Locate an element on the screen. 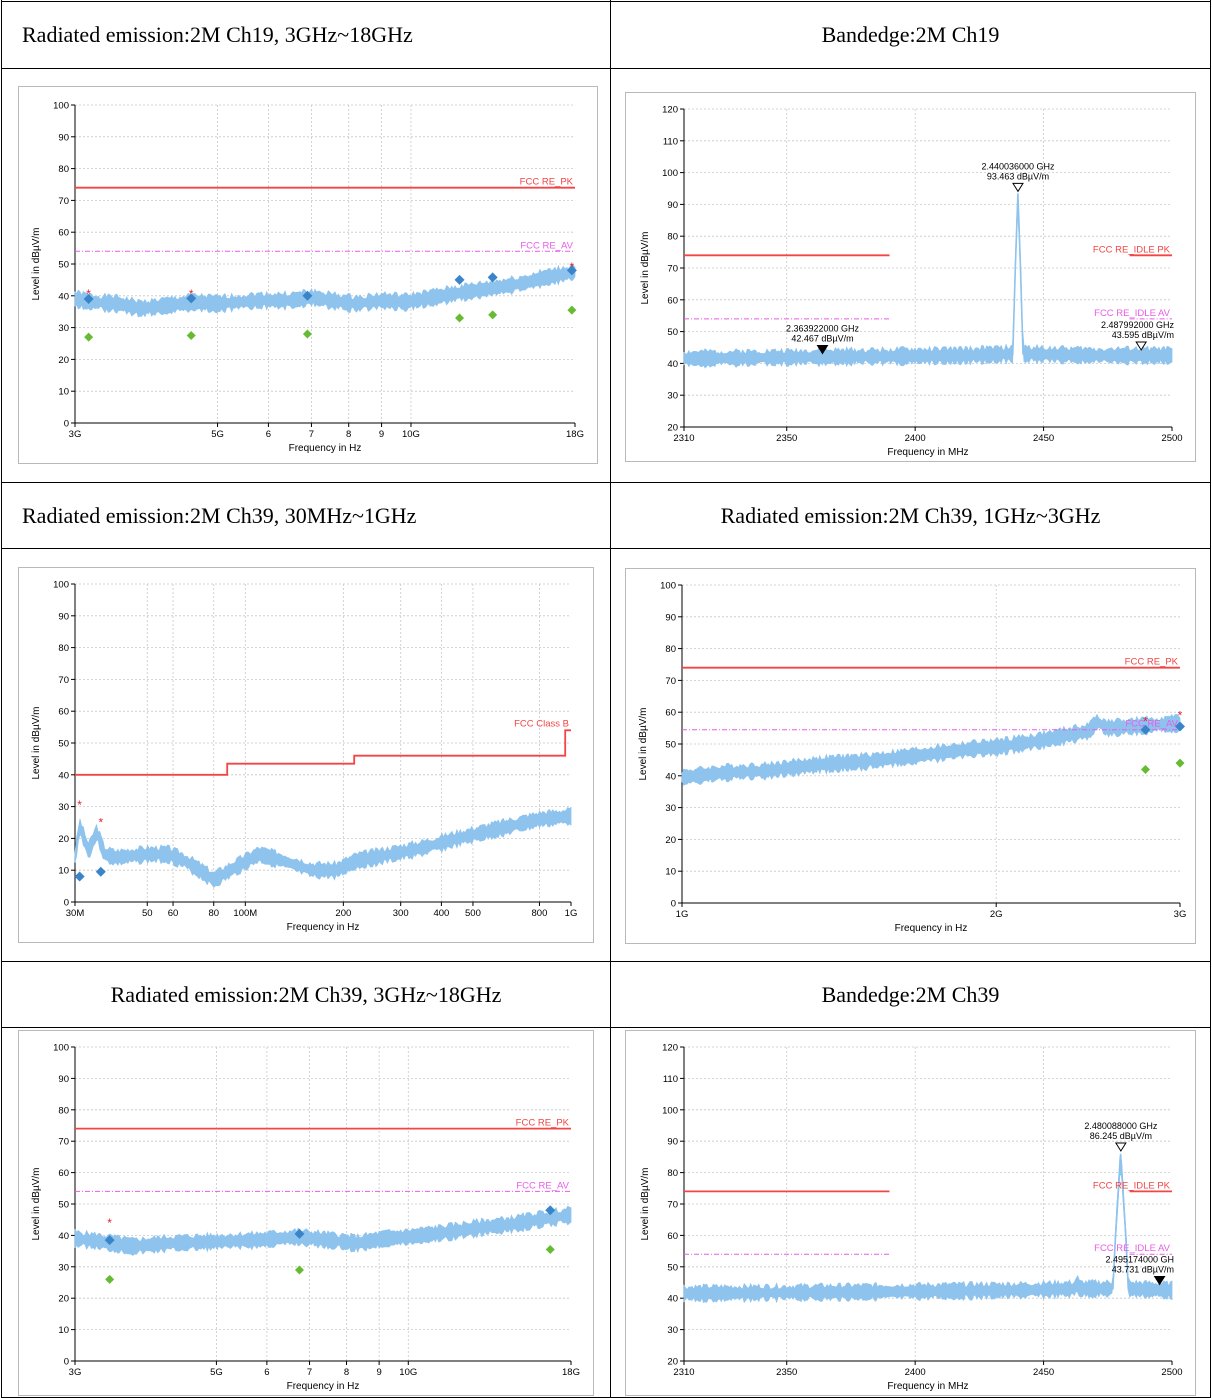  x-tick-label: 8 is located at coordinates (348, 434).